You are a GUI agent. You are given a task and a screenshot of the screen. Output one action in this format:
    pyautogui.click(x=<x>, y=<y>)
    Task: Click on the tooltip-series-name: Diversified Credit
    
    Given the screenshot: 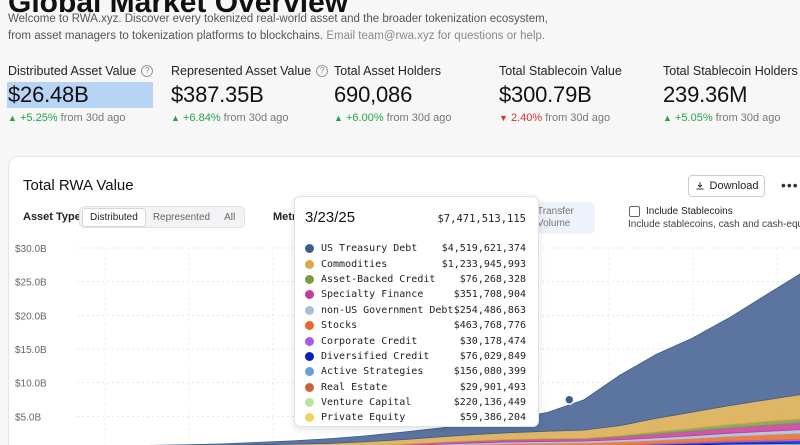 What is the action you would take?
    pyautogui.click(x=375, y=356)
    